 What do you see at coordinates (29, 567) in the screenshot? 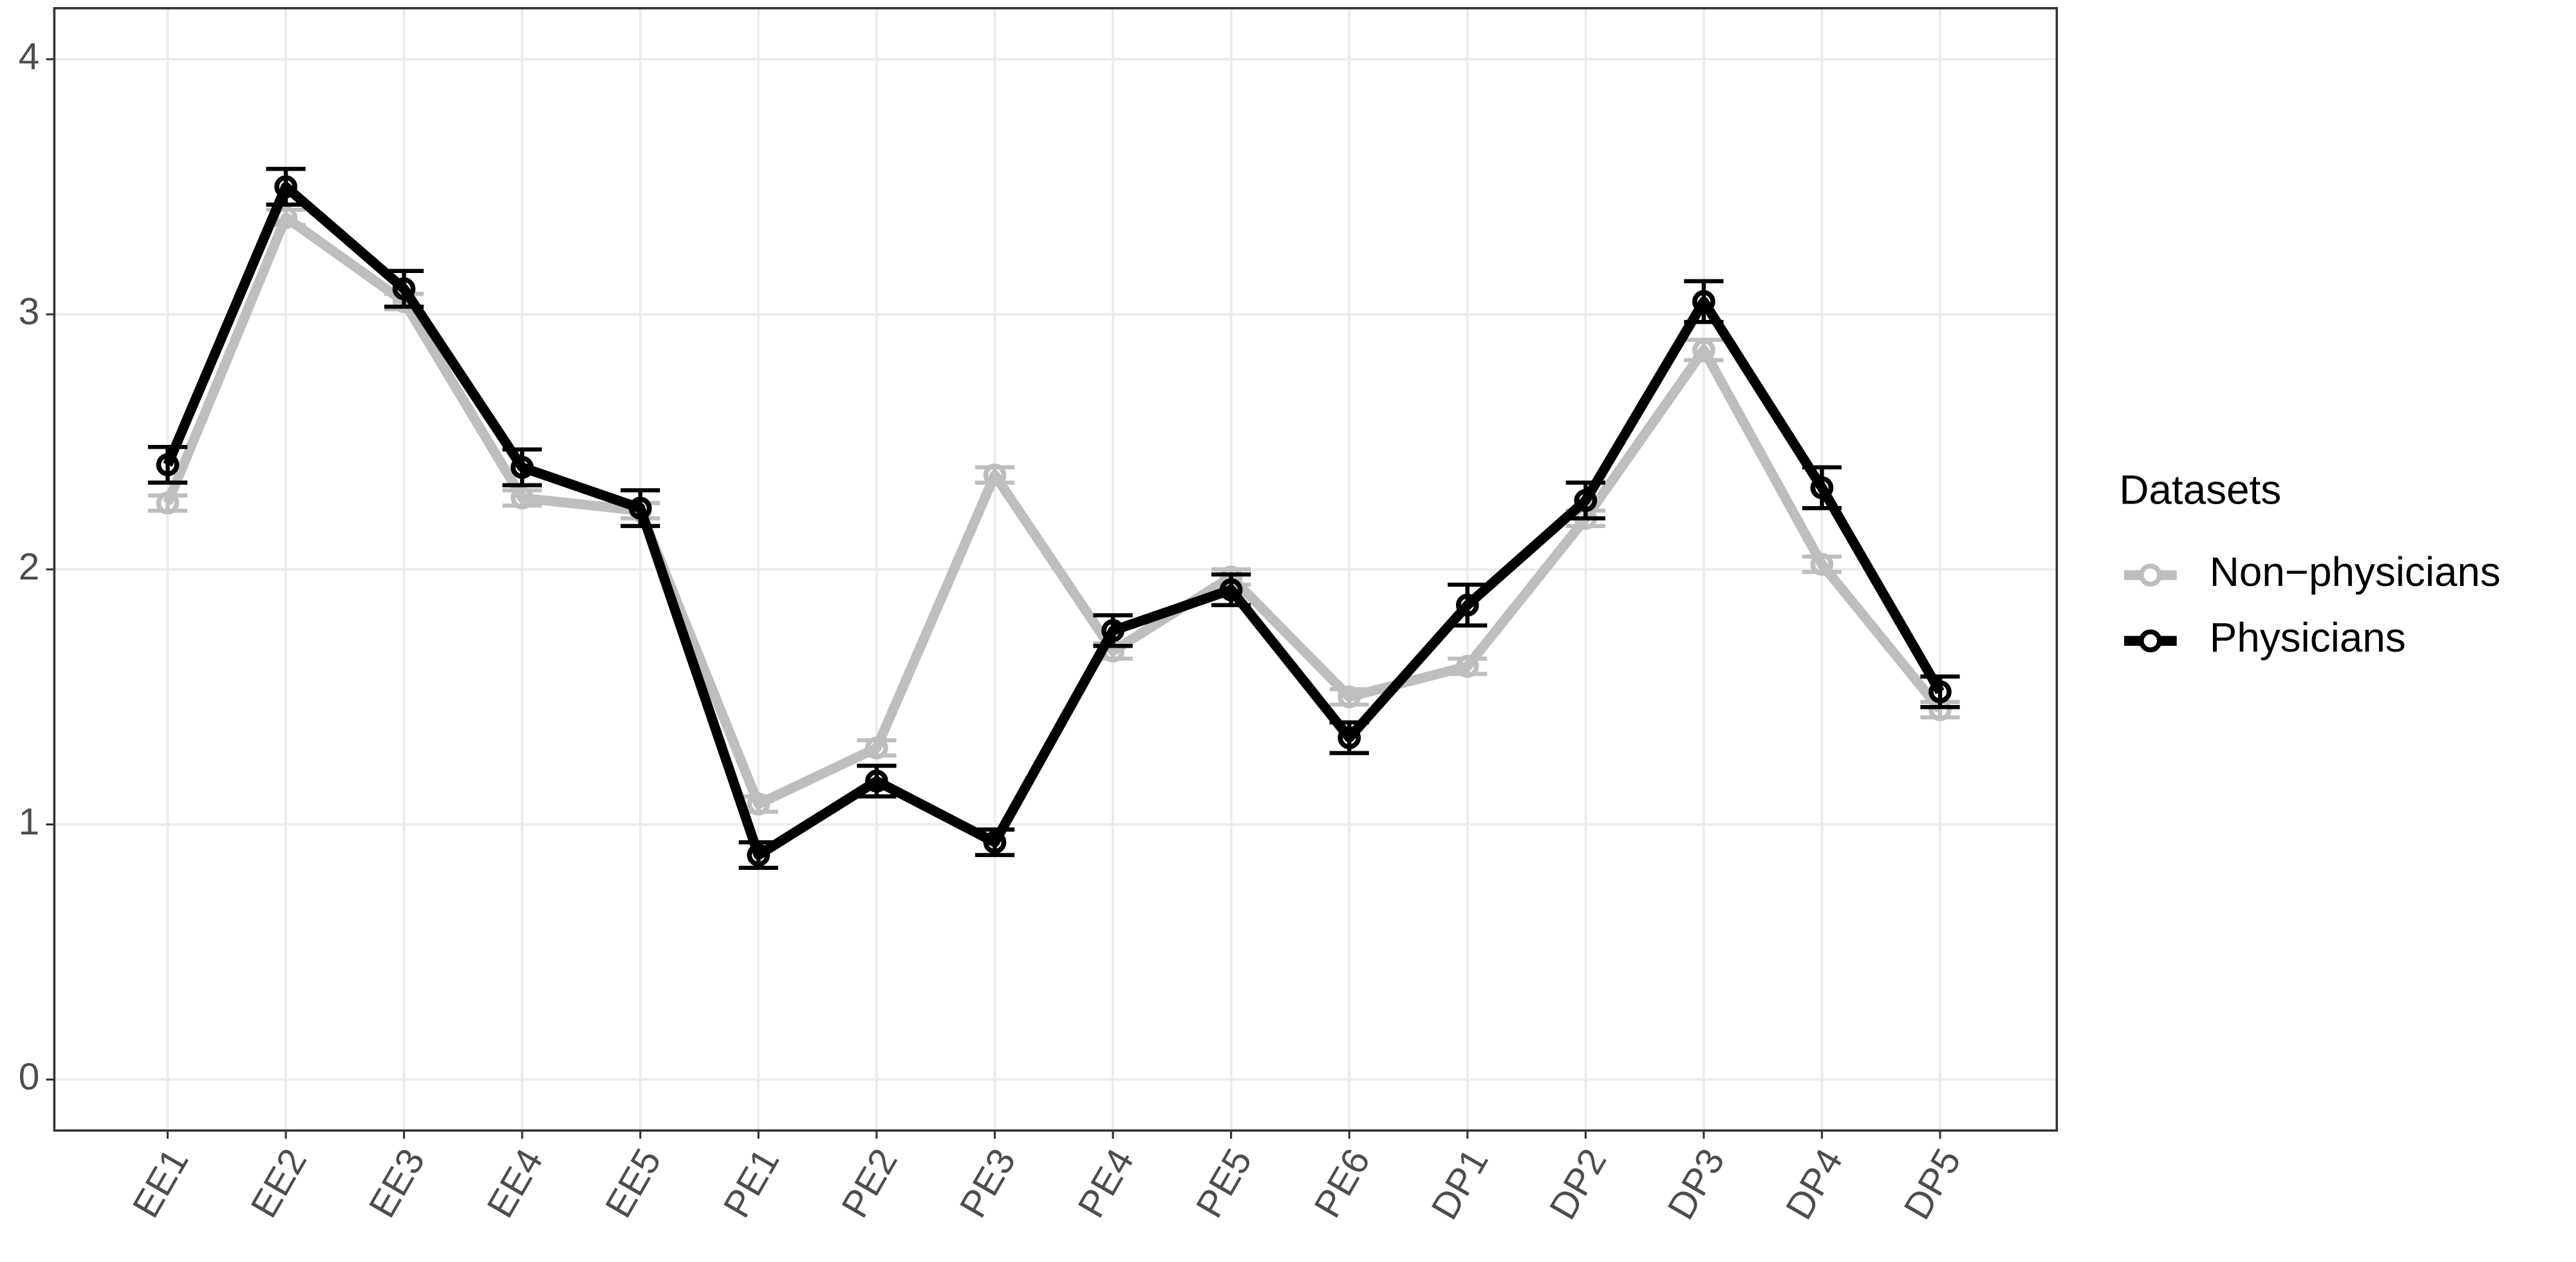
I see `y-tick-label: 2` at bounding box center [29, 567].